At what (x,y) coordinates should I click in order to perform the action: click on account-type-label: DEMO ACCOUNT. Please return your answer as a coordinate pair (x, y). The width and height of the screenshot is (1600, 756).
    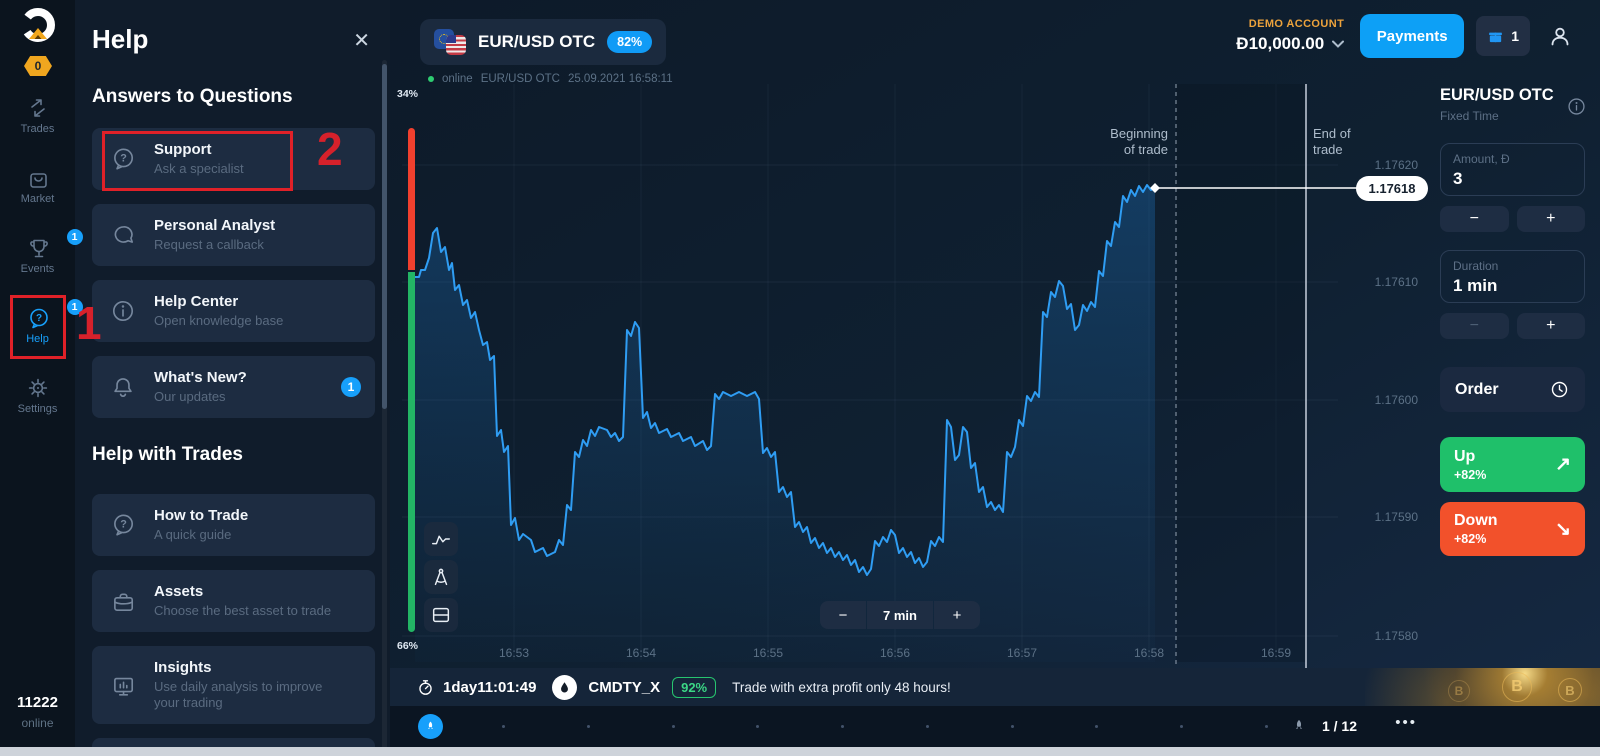
    Looking at the image, I should click on (1296, 24).